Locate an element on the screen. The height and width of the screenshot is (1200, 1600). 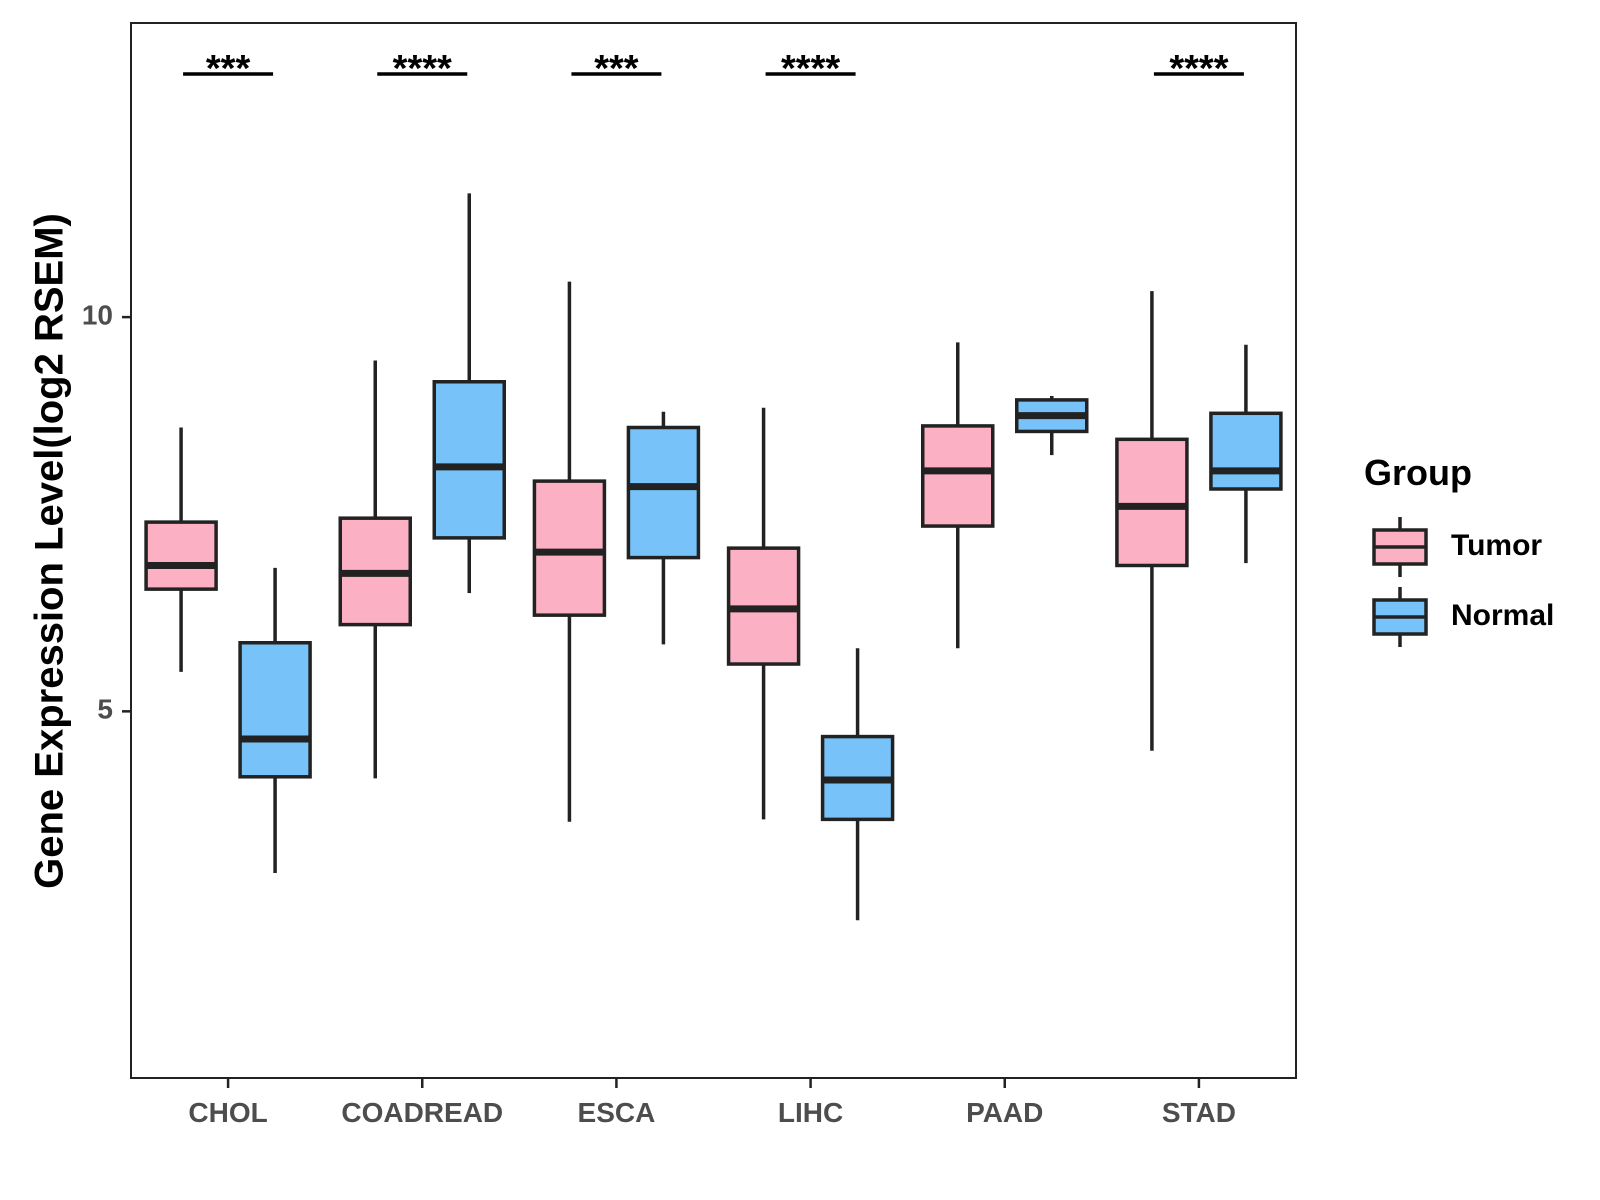
significance-coadread: **** is located at coordinates (422, 69).